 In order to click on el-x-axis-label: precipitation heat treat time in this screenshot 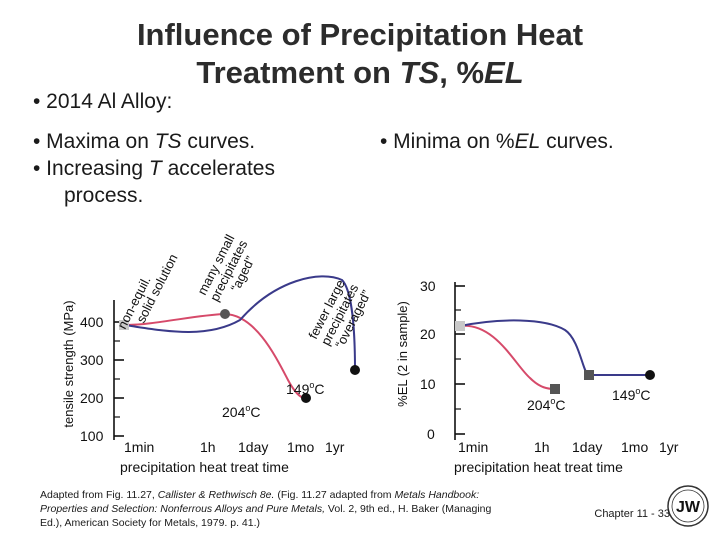, I will do `click(538, 467)`.